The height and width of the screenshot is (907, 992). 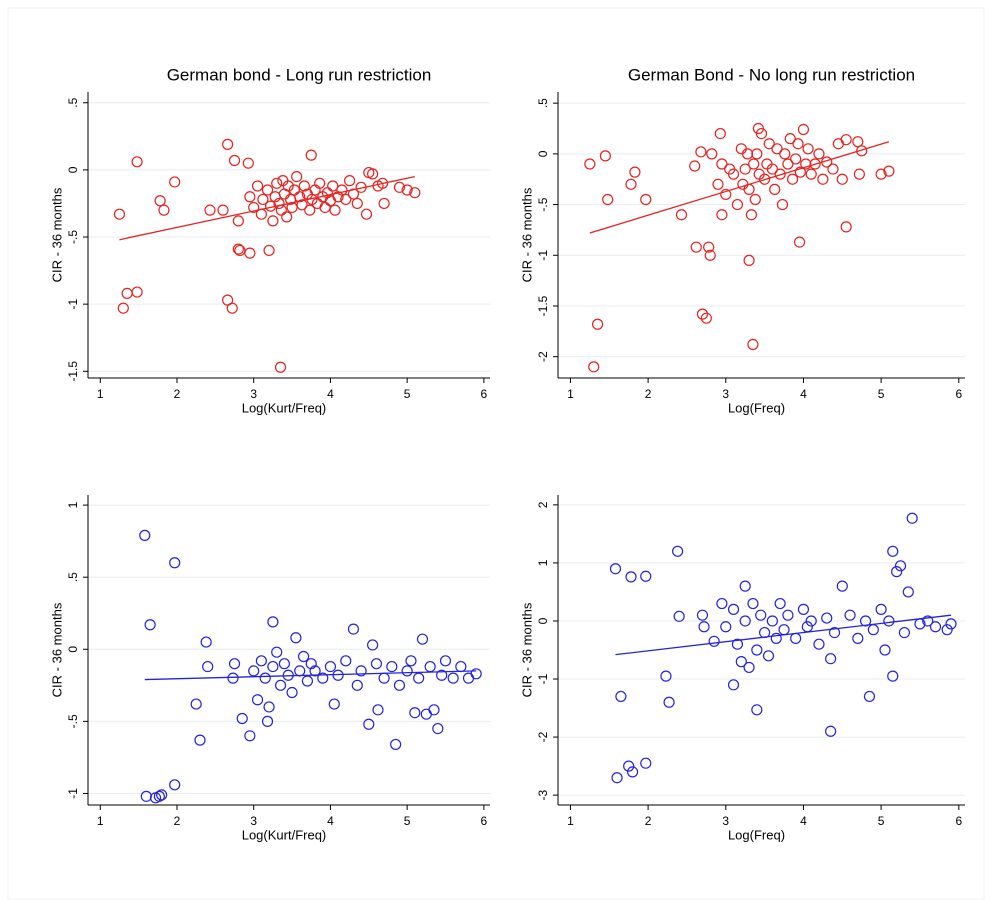 What do you see at coordinates (725, 821) in the screenshot?
I see `x-tick-label: 3` at bounding box center [725, 821].